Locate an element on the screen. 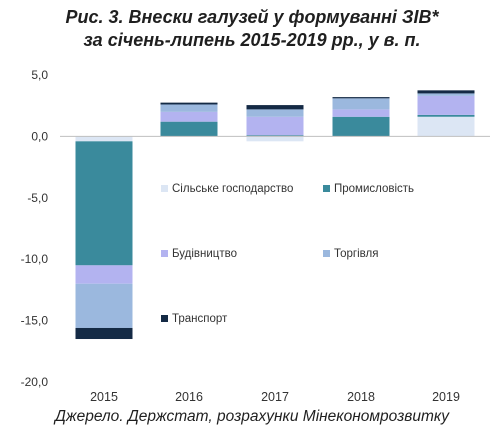 Image resolution: width=504 pixels, height=441 pixels. legend-label: Промисловість is located at coordinates (374, 189).